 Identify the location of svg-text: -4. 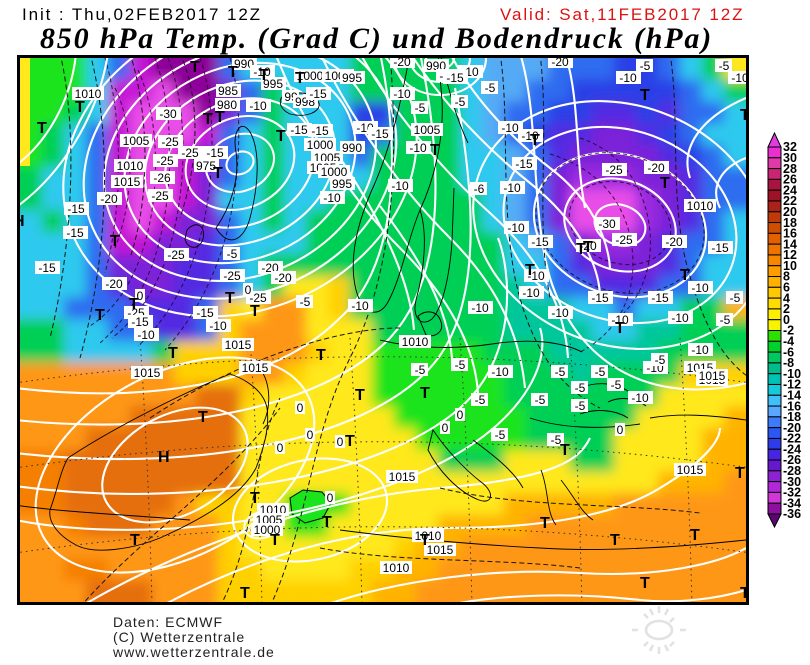
(788, 342).